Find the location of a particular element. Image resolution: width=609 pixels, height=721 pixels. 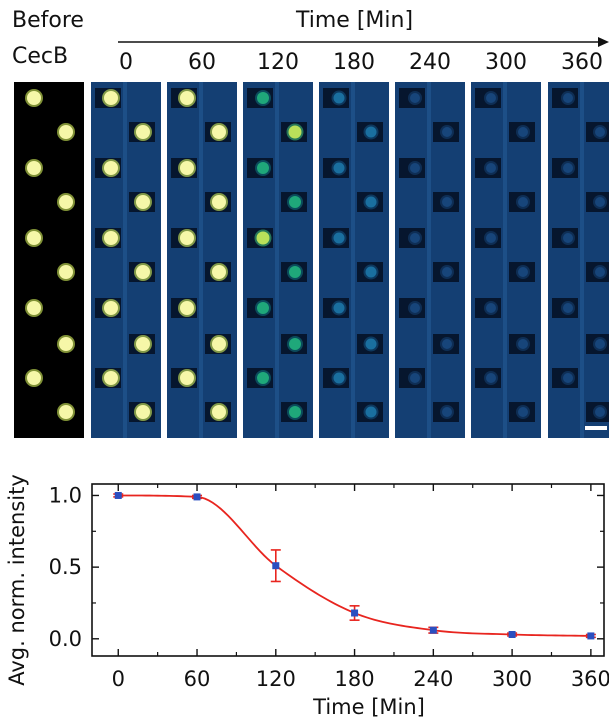

x-tick-label: 360 is located at coordinates (590, 679).